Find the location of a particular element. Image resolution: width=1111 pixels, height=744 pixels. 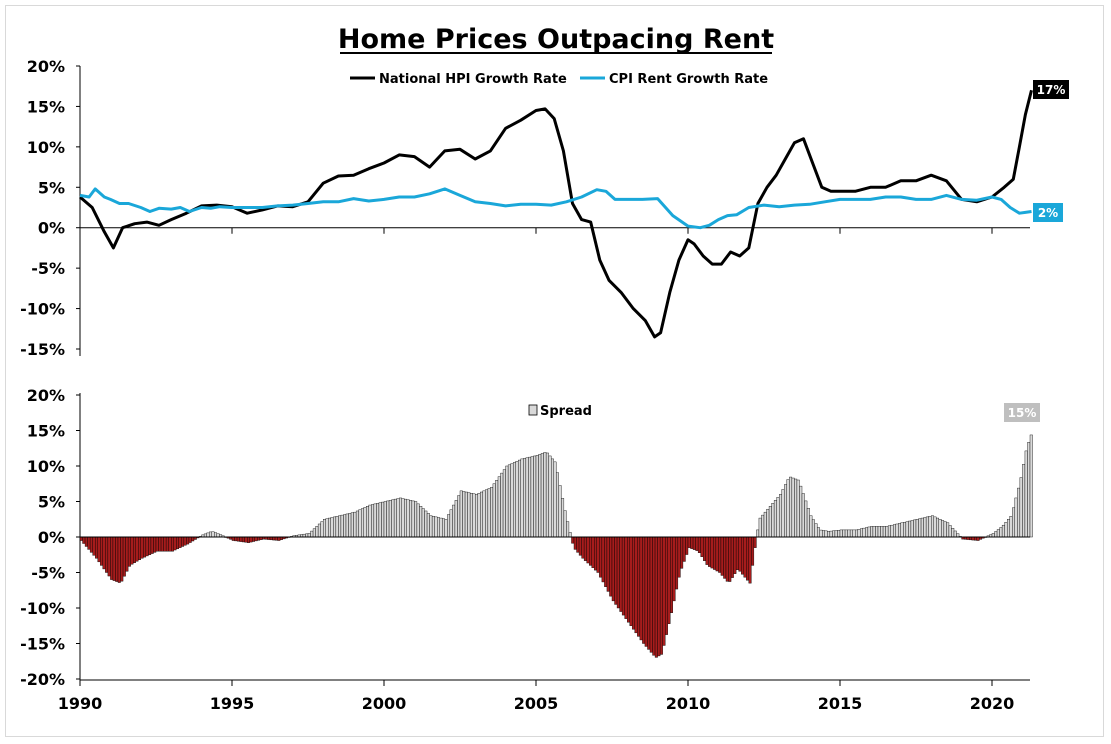

bottom-y-tick-label: 15% is located at coordinates (46, 431).